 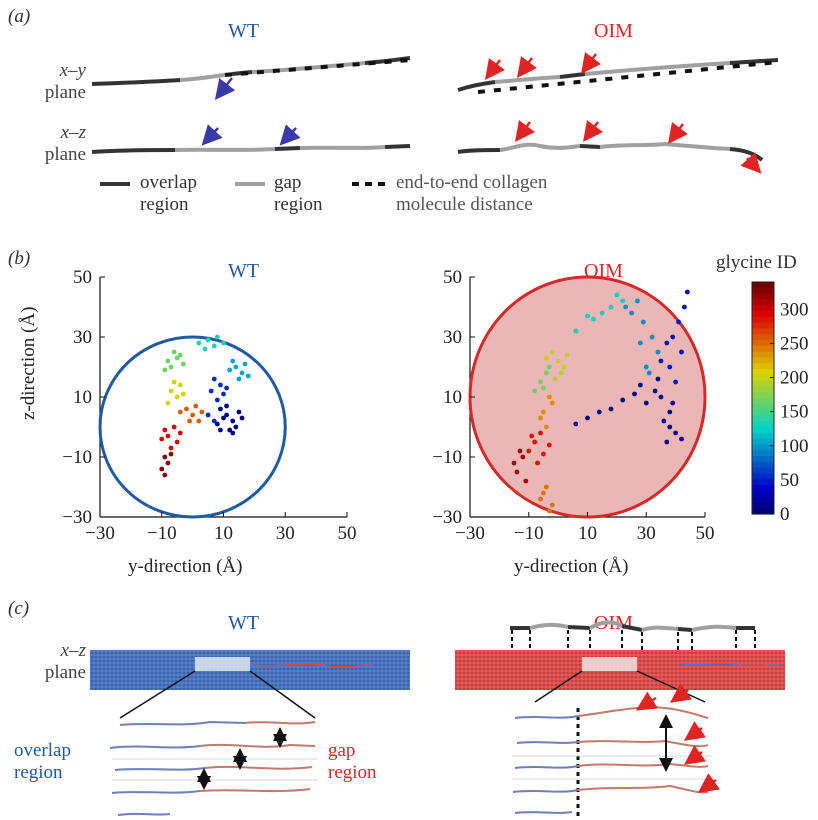 What do you see at coordinates (628, 77) in the screenshot?
I see `oim-xy-dist` at bounding box center [628, 77].